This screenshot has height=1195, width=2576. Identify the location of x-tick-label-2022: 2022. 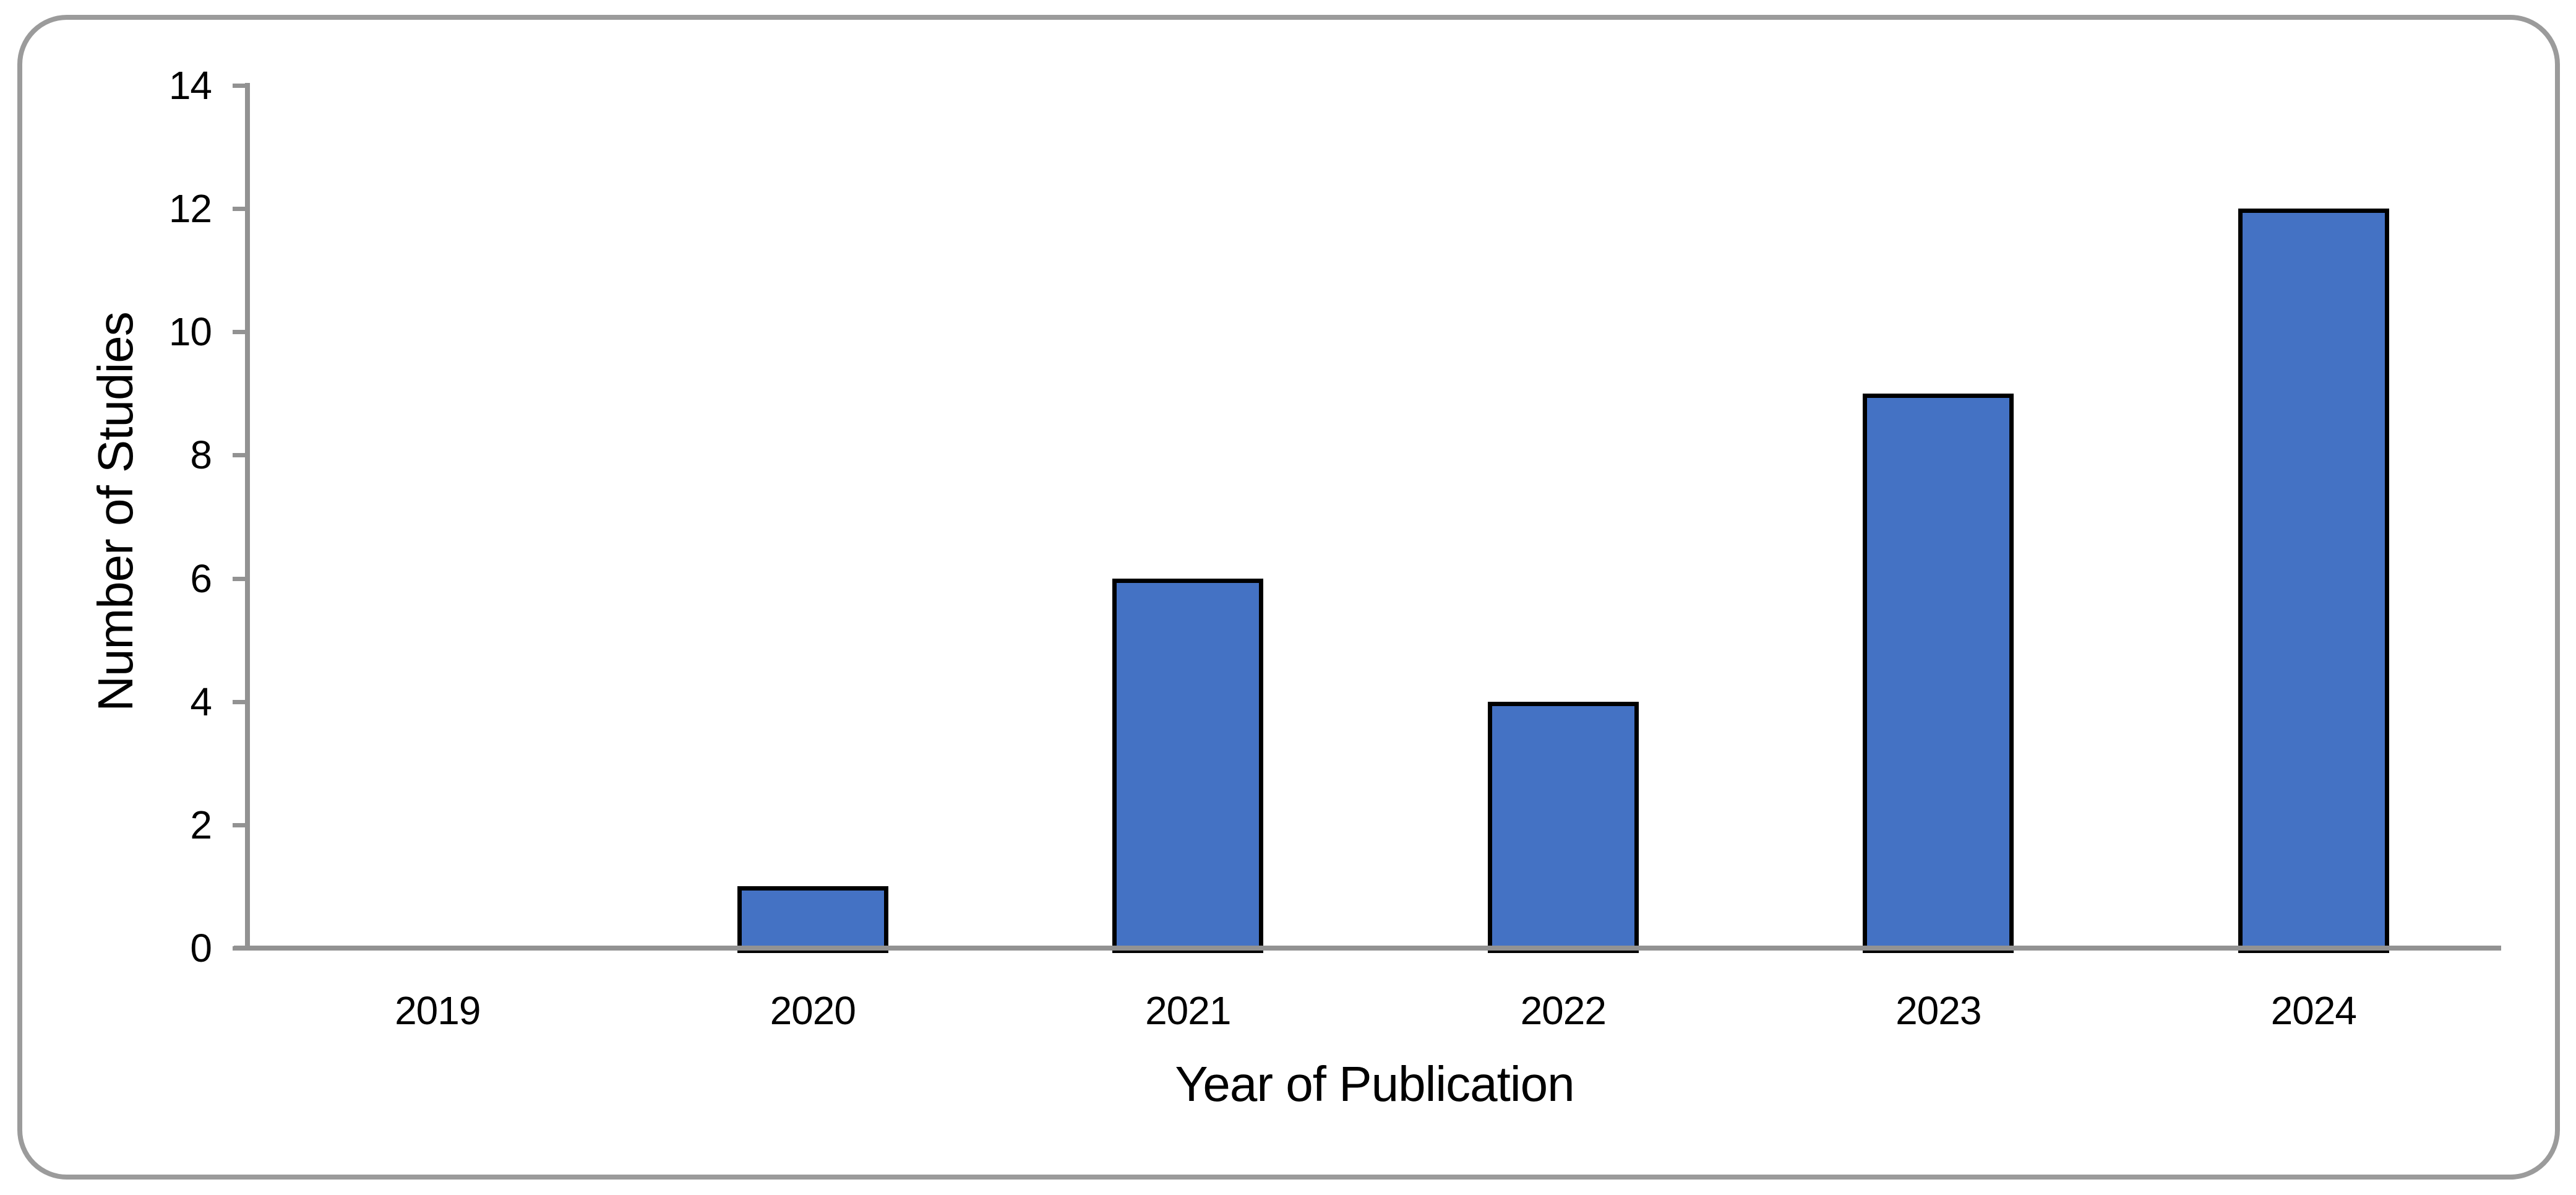
(1563, 1010).